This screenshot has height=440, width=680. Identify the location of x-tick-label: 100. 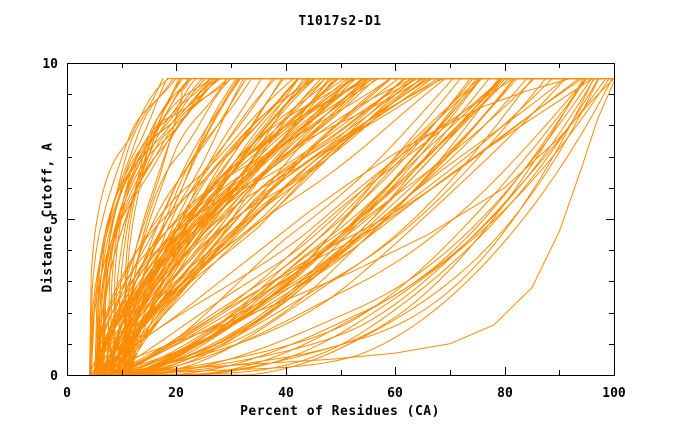
(614, 393).